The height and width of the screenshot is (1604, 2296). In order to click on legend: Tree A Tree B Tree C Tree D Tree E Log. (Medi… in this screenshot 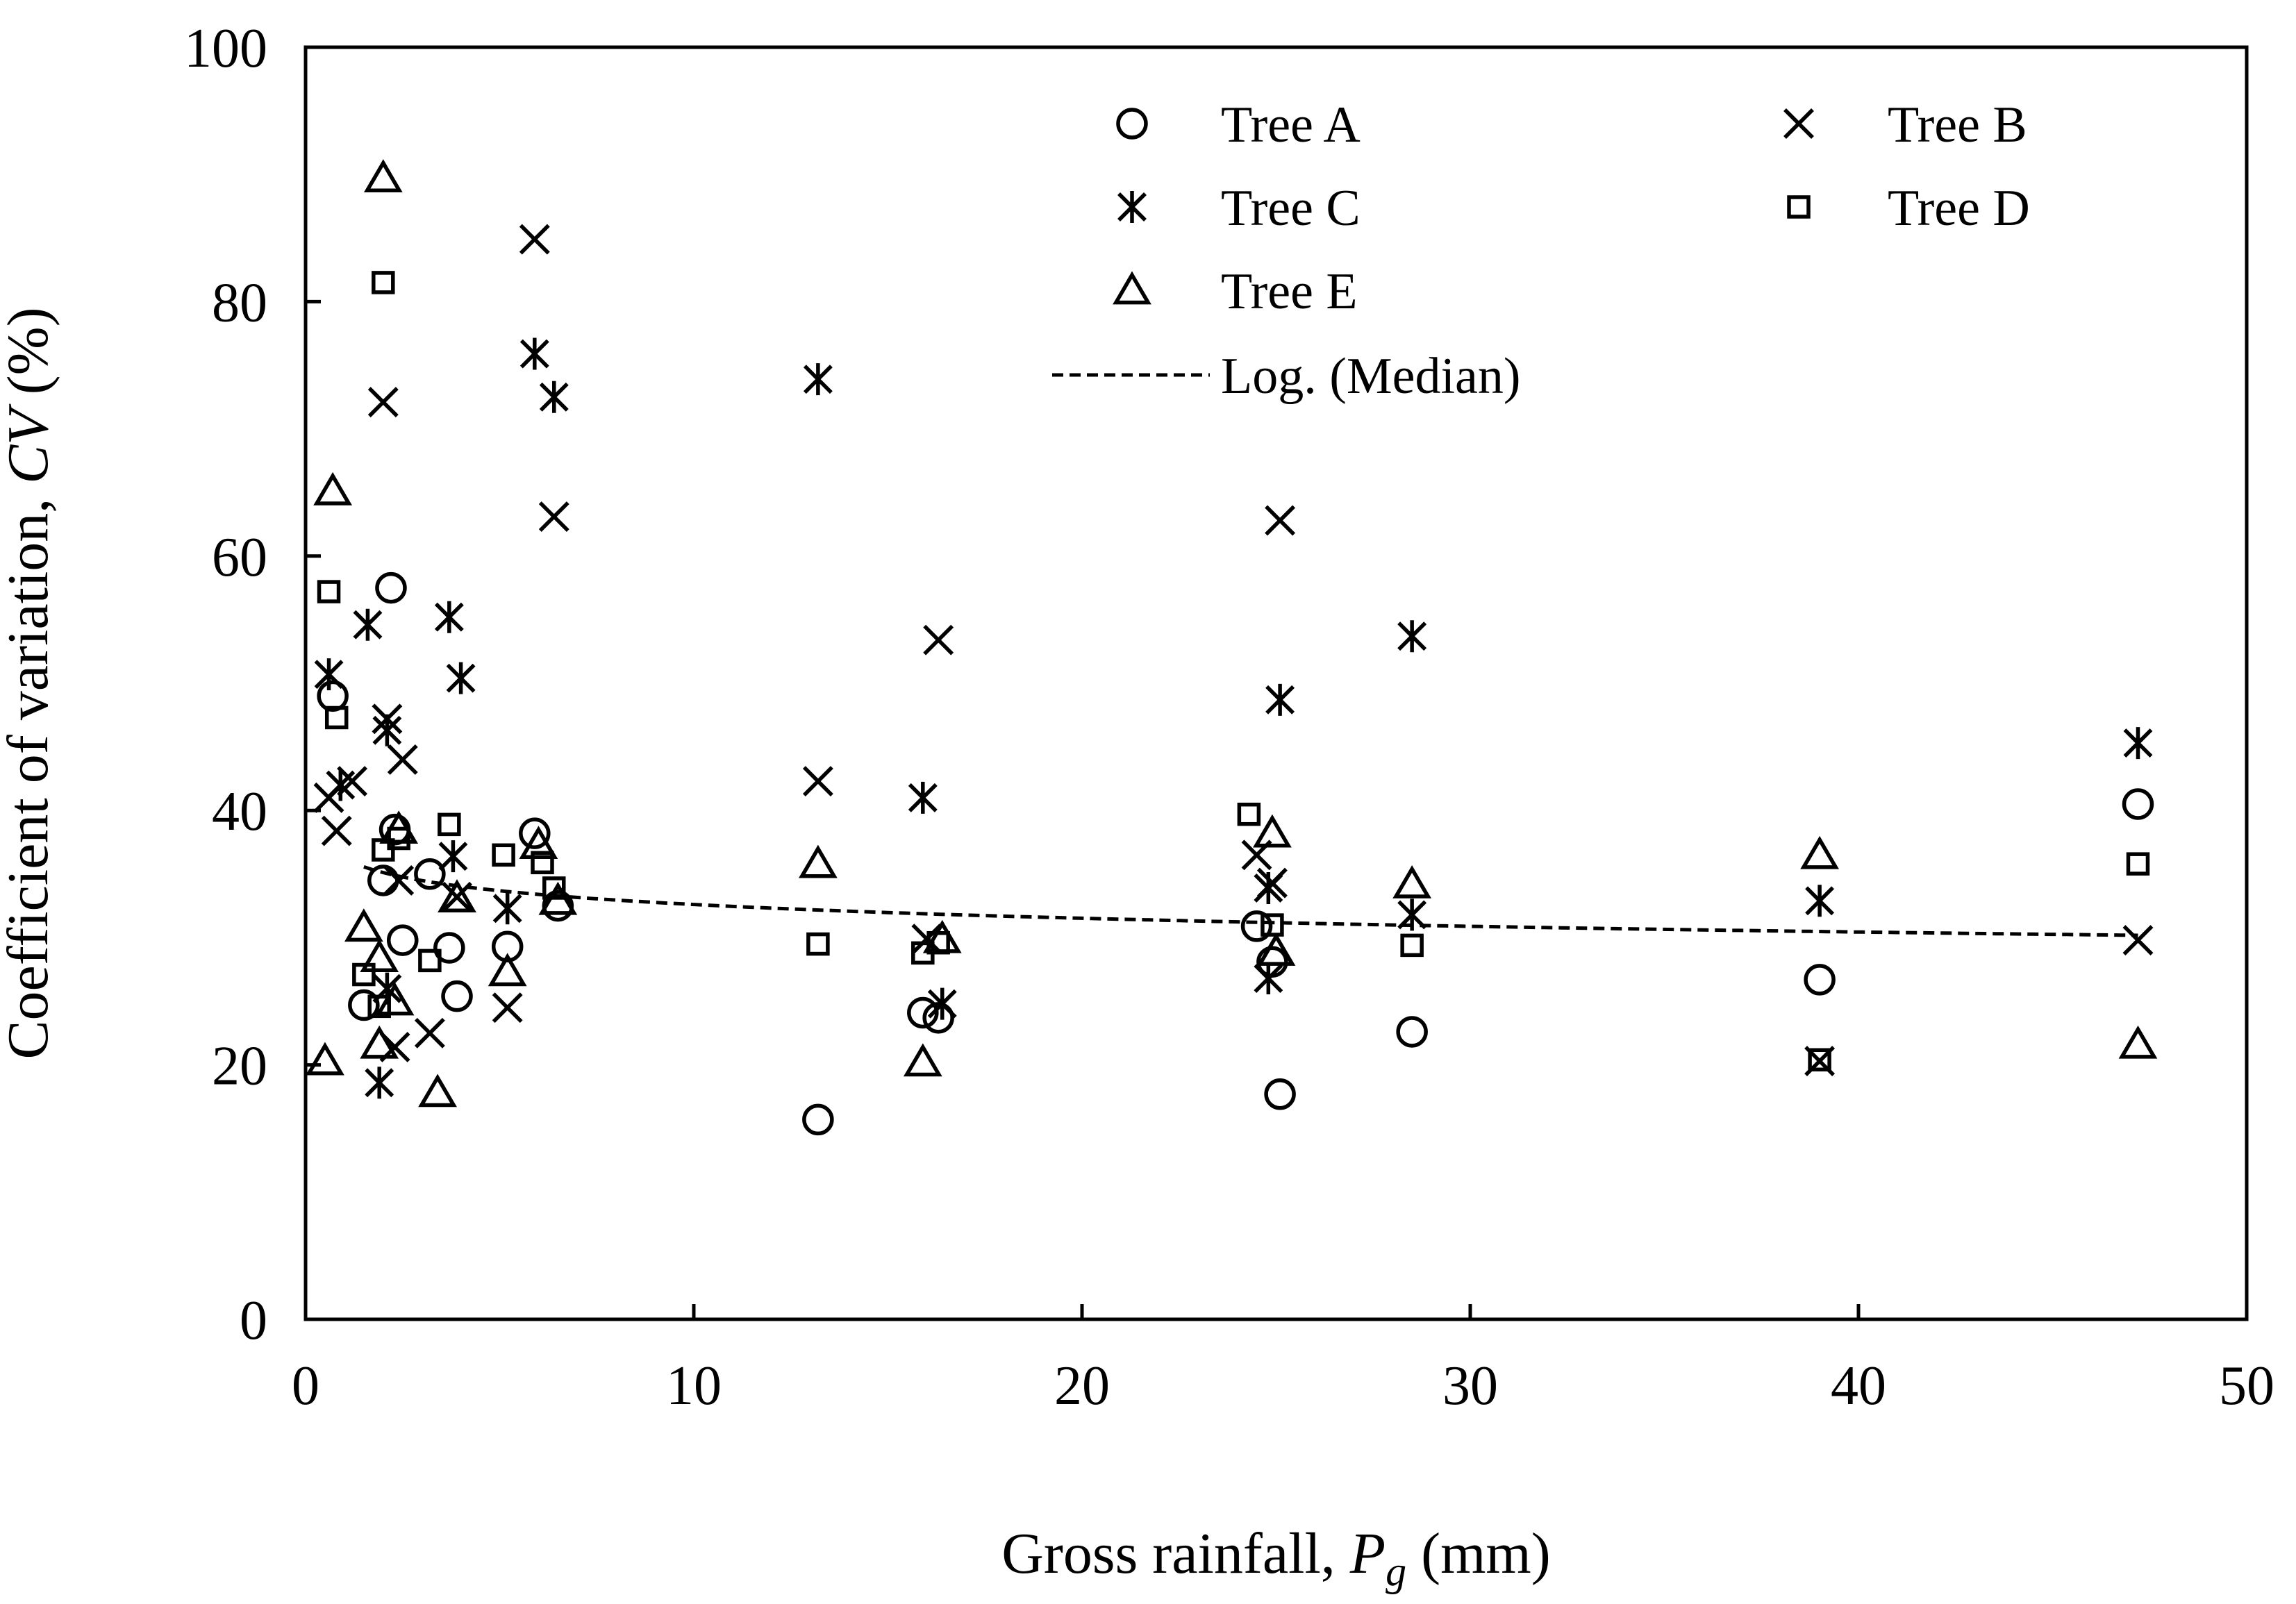, I will do `click(1541, 251)`.